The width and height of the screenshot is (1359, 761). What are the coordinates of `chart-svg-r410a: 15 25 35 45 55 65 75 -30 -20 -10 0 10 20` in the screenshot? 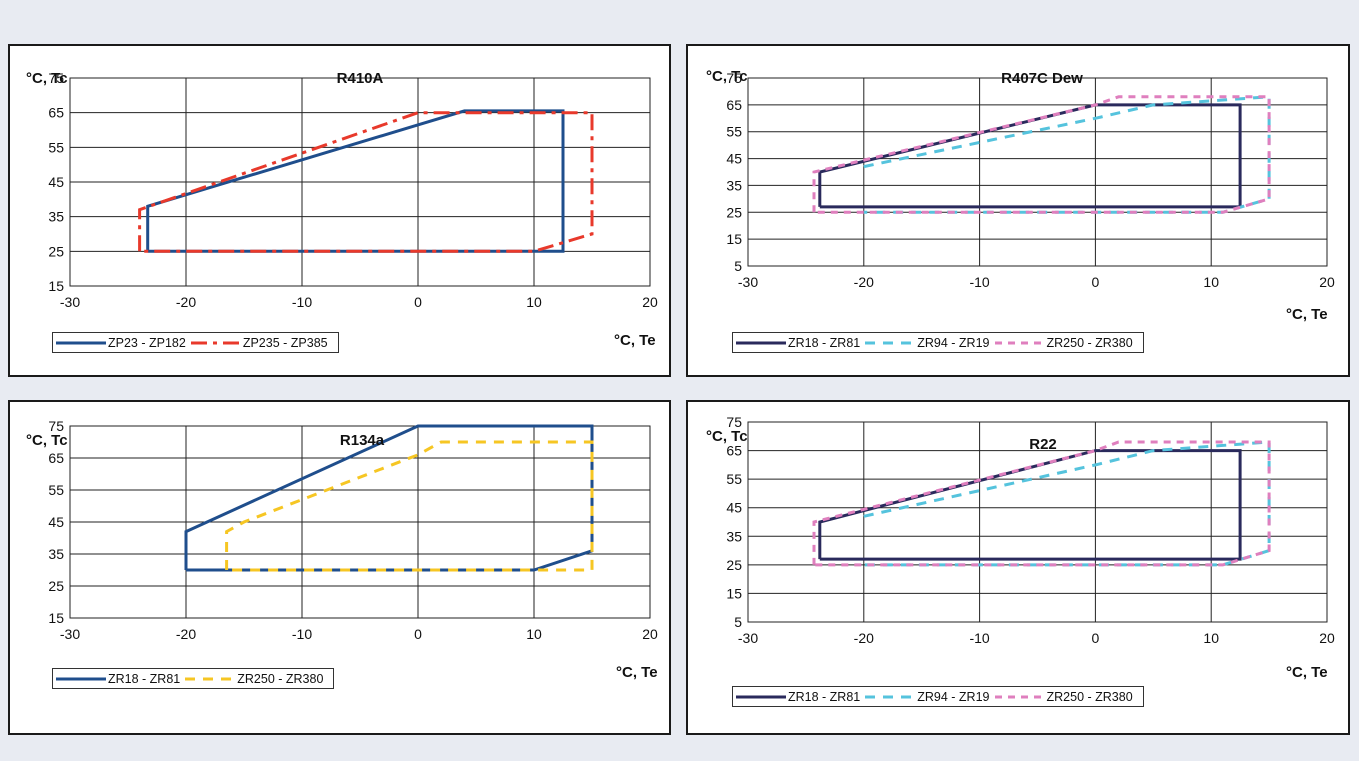 It's located at (353, 190).